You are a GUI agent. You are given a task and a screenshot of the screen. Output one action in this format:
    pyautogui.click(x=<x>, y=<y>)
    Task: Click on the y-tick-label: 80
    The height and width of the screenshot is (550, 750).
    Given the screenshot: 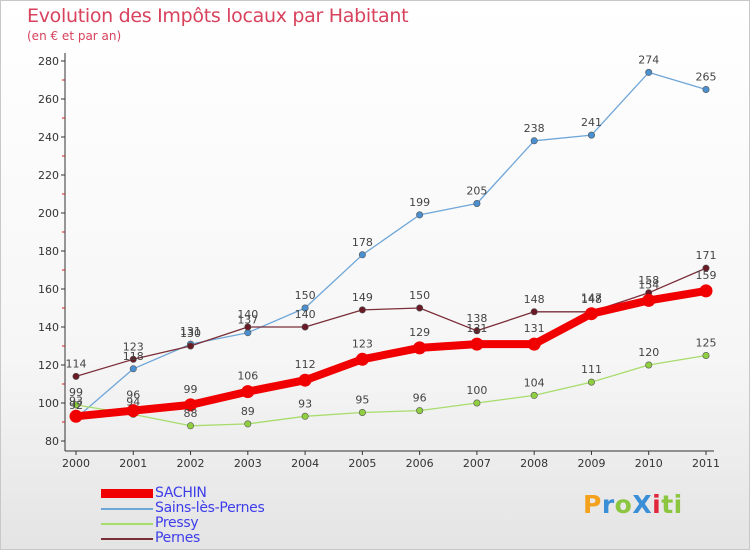 What is the action you would take?
    pyautogui.click(x=52, y=441)
    